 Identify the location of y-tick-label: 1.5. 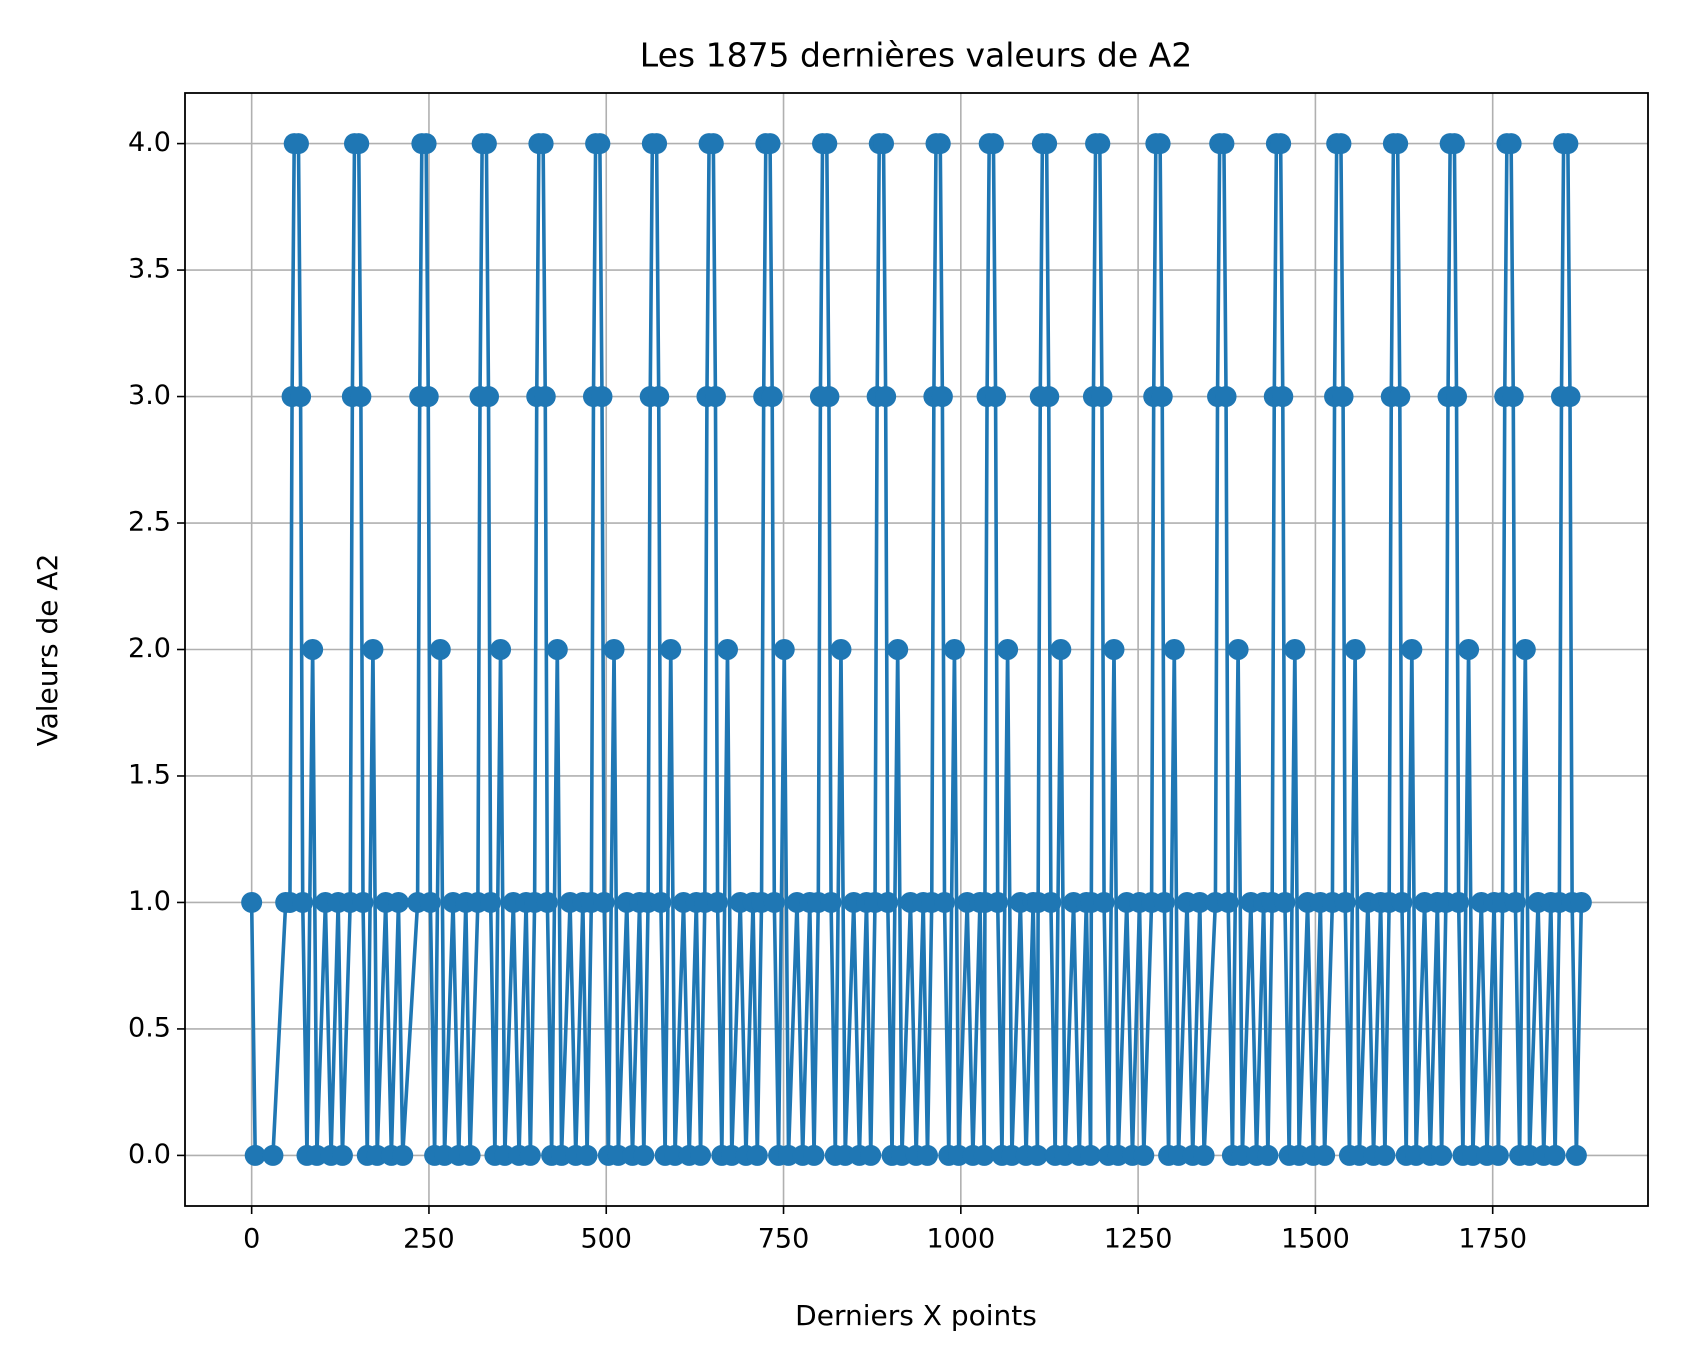
(149, 774).